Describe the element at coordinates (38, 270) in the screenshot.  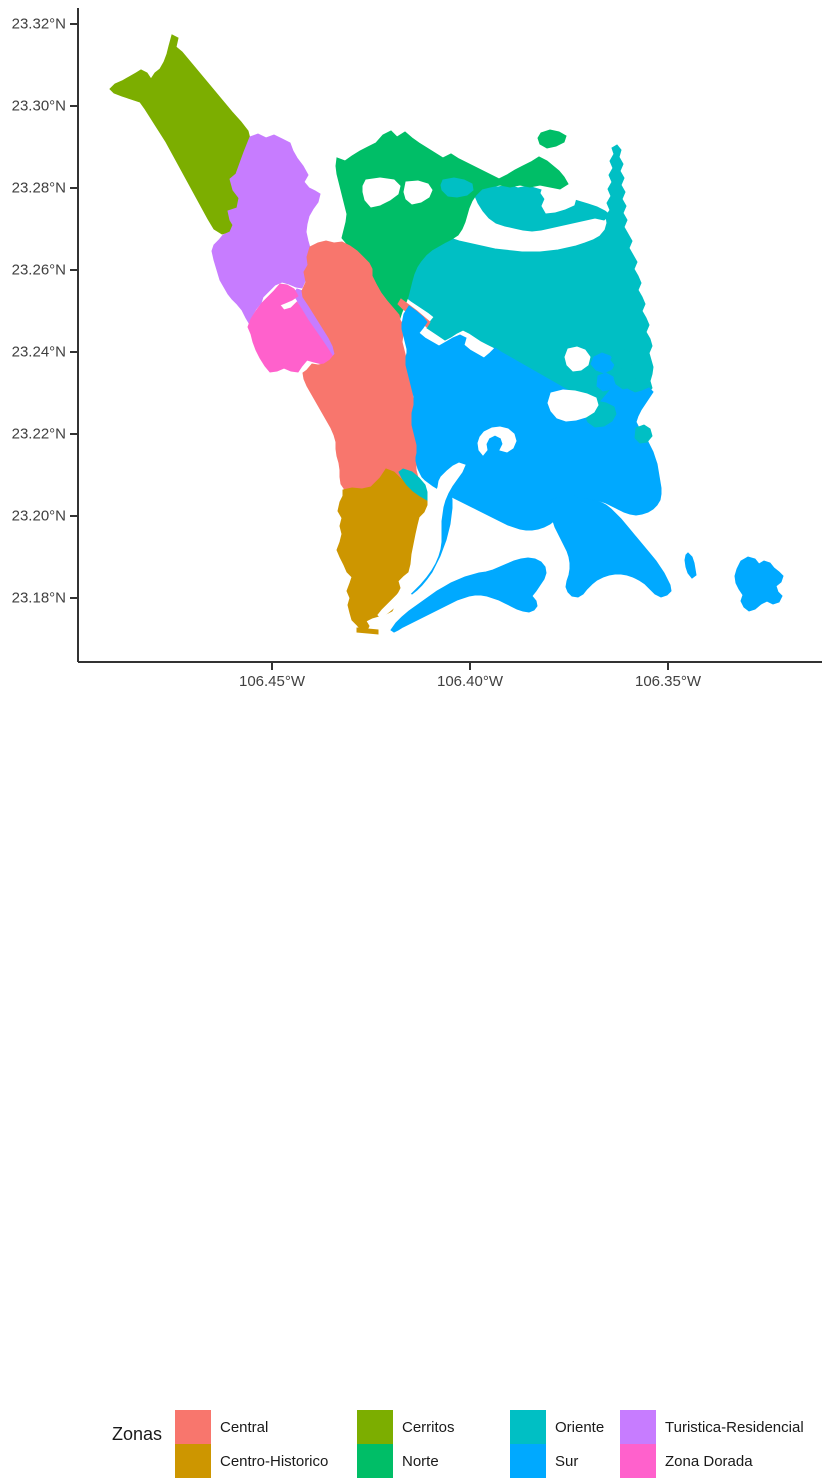
I see `y-tick-label: 23.26°N` at that location.